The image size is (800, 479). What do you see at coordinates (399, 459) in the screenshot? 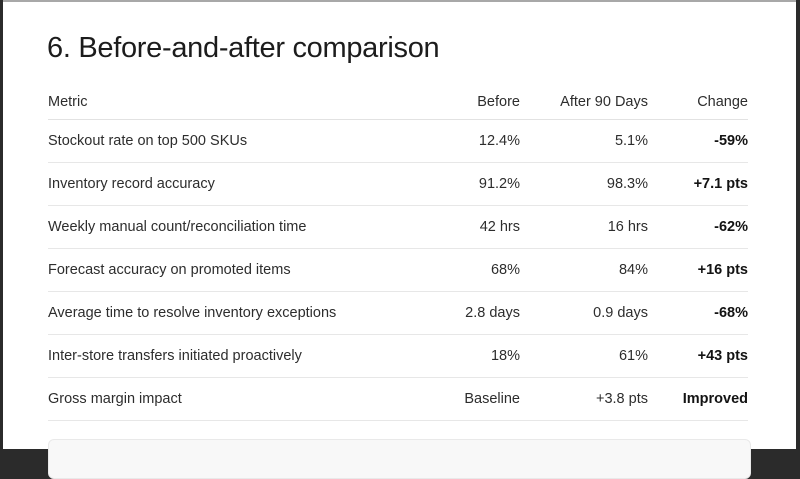
I see `callout-box` at bounding box center [399, 459].